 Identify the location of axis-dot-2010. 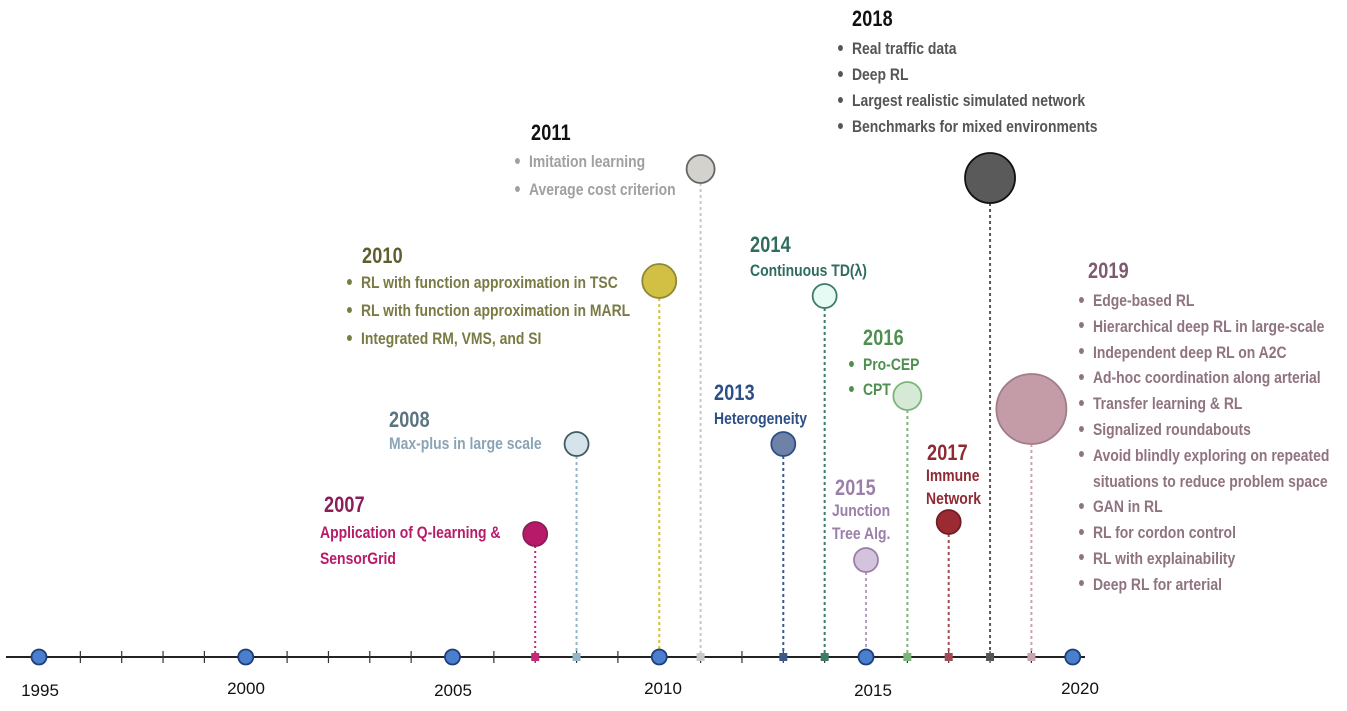
(659, 657).